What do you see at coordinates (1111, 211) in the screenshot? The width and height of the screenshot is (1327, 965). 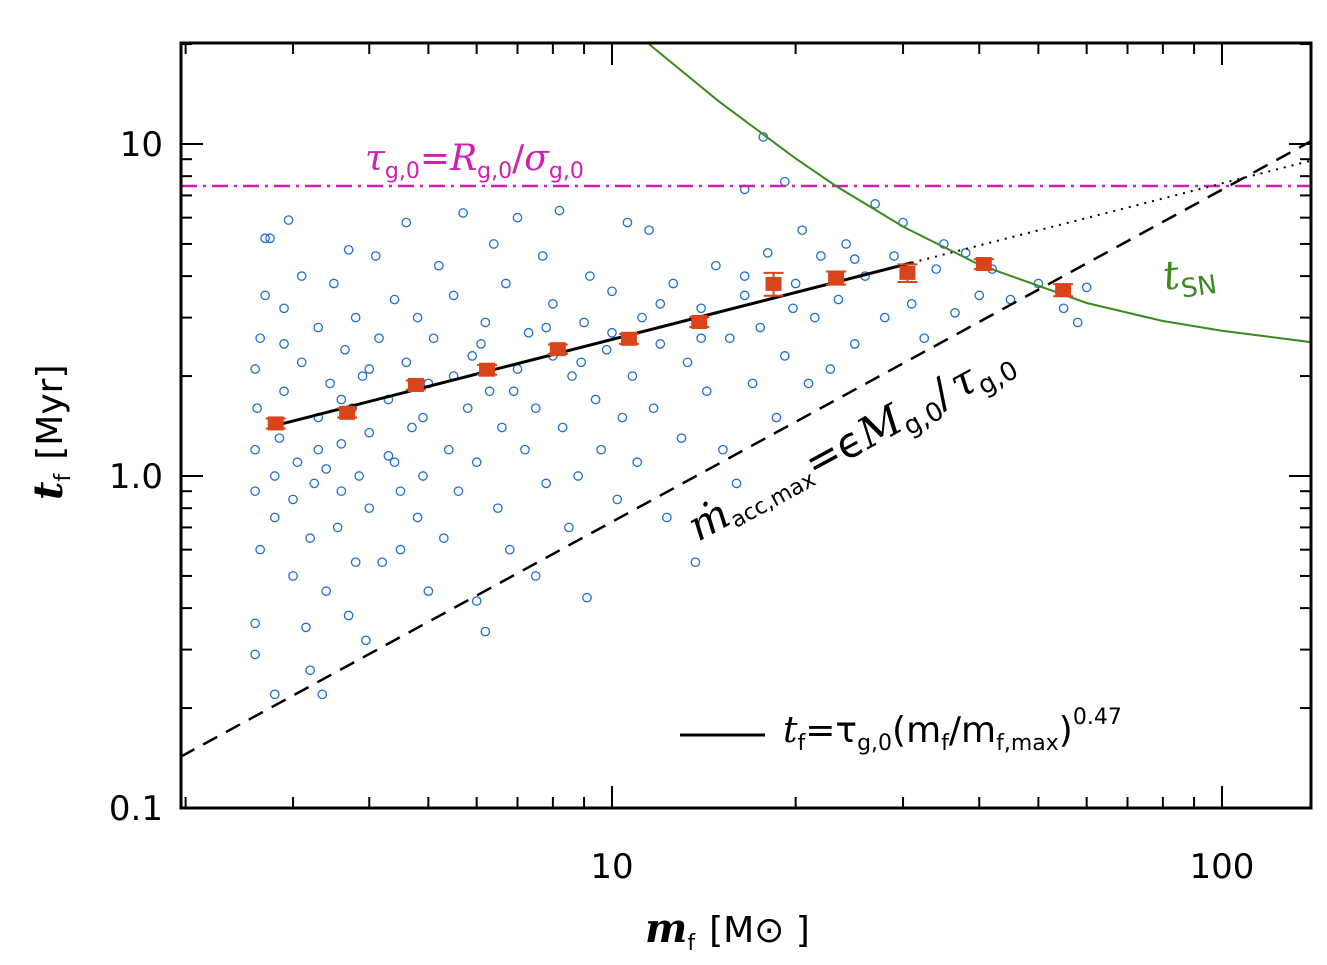 I see `fit-line-extension` at bounding box center [1111, 211].